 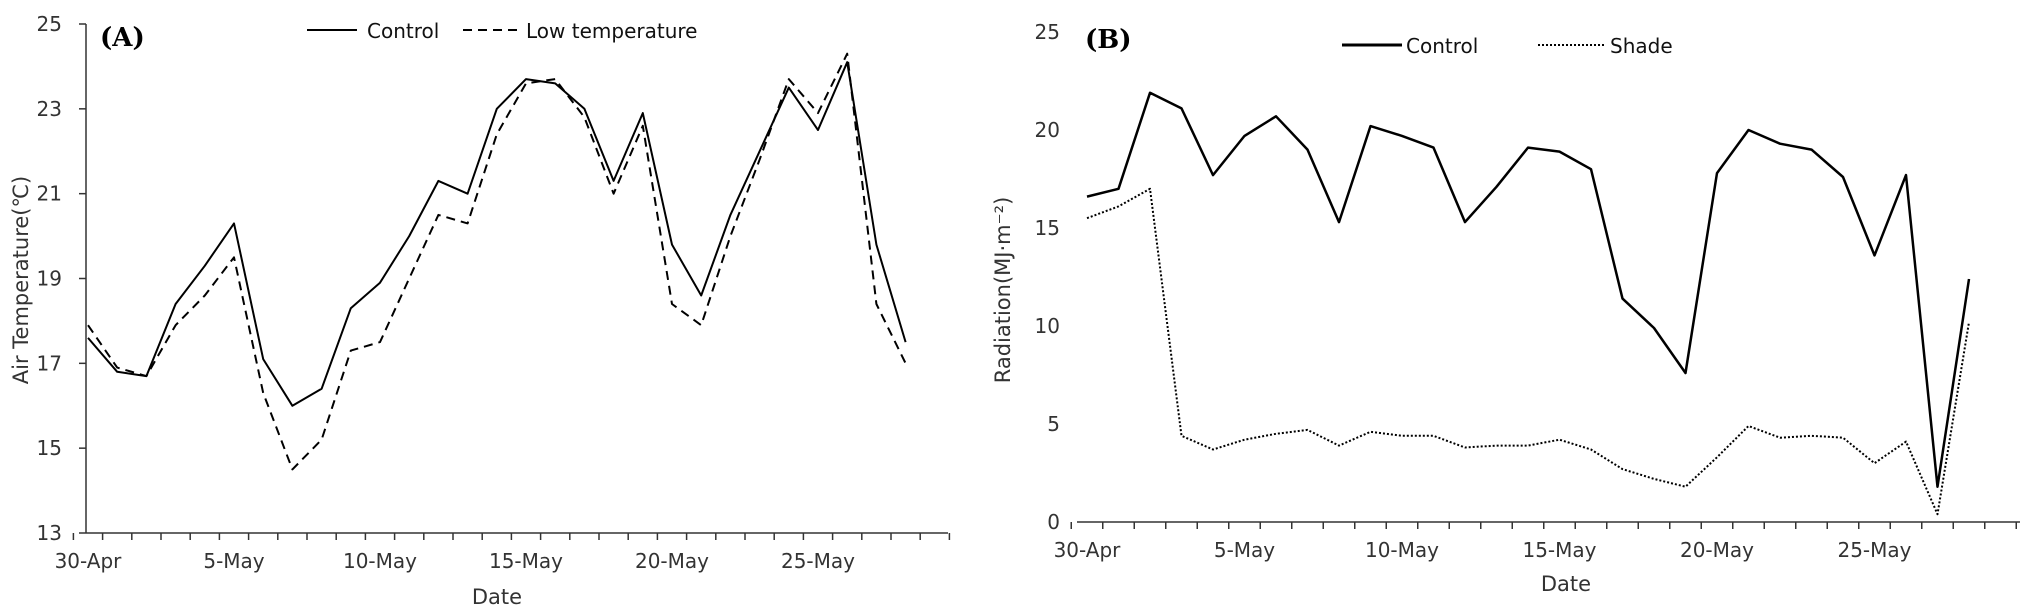 What do you see at coordinates (1053, 424) in the screenshot?
I see `y-tick-label-b: 5` at bounding box center [1053, 424].